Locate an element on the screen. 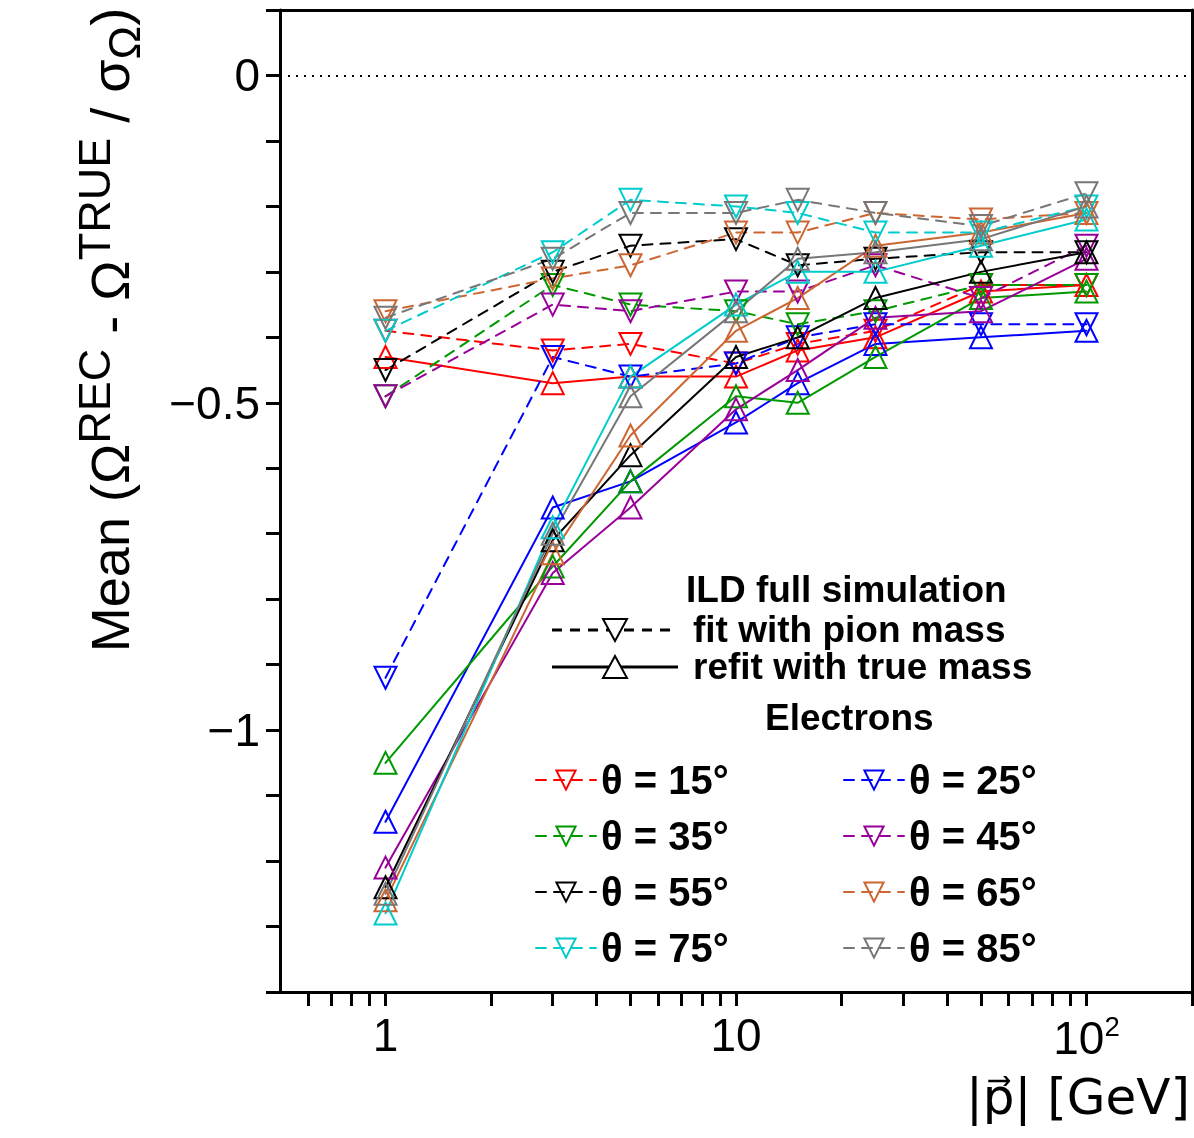  legend-label: θ = 45° is located at coordinates (973, 836).